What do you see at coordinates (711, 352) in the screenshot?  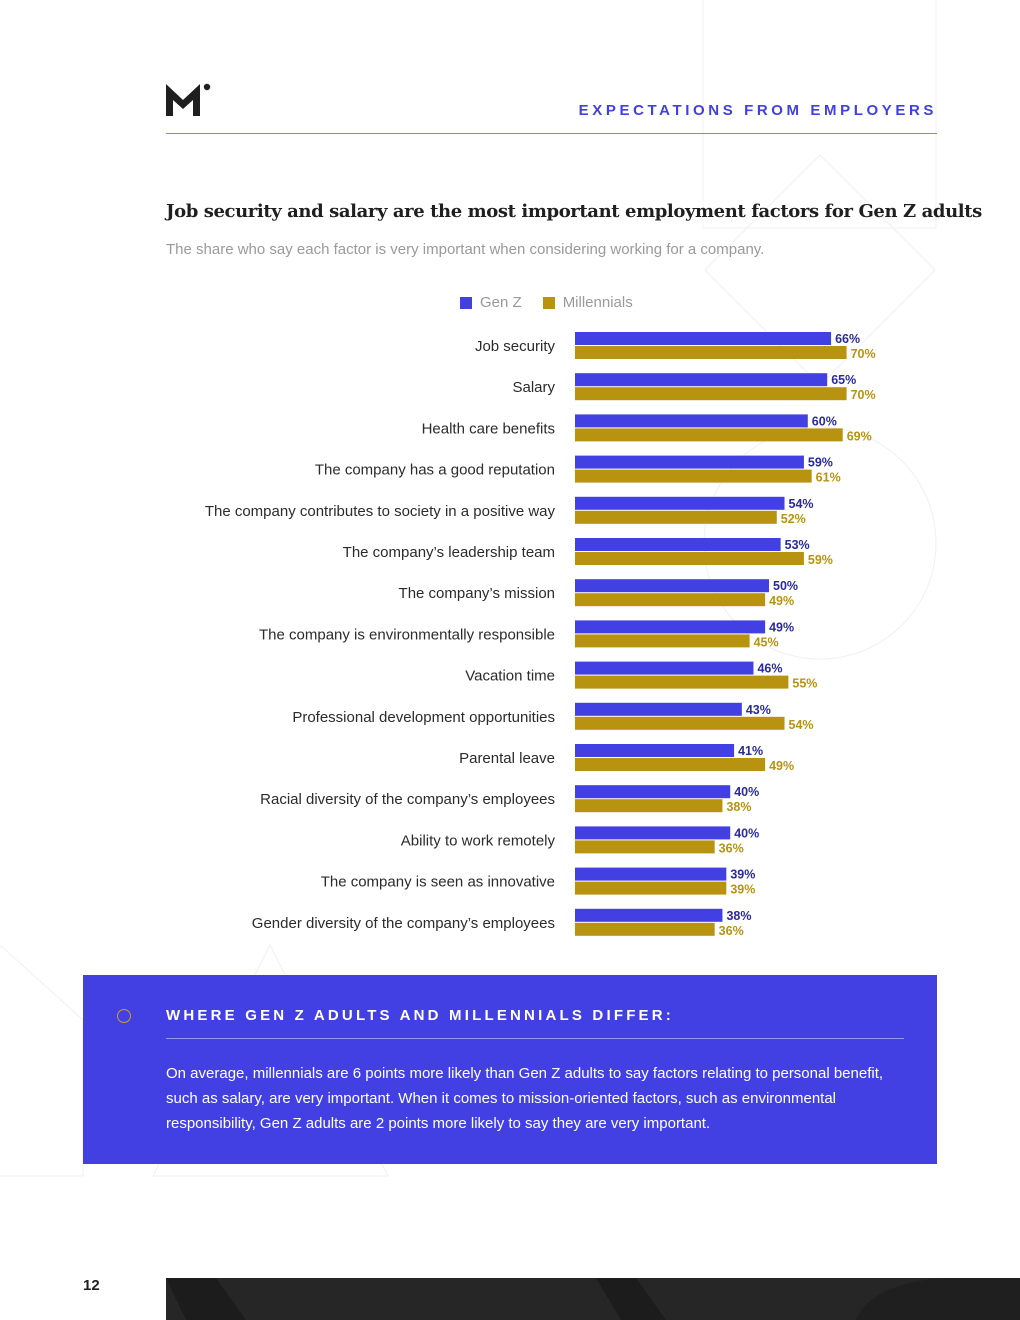 I see `bar-millennials-job-security` at bounding box center [711, 352].